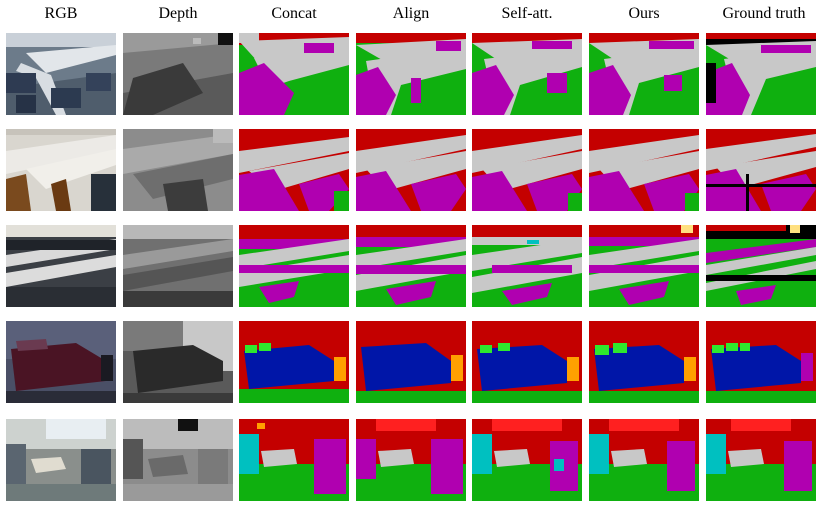 Image resolution: width=822 pixels, height=508 pixels. Describe the element at coordinates (761, 460) in the screenshot. I see `row5-ground-truth-segmentation` at that location.